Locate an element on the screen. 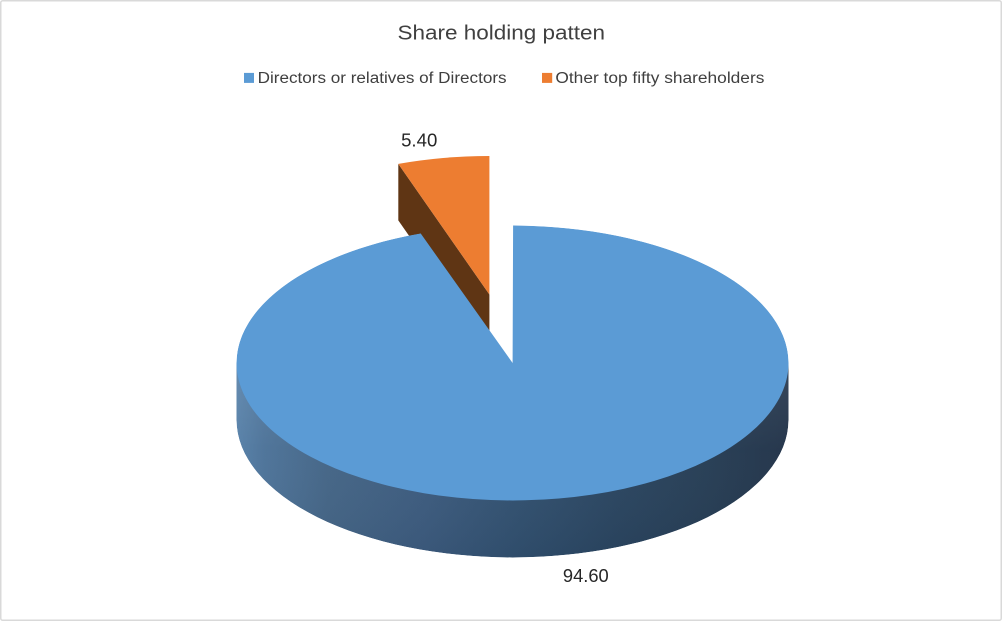  svg-text: 5.40 is located at coordinates (419, 140).